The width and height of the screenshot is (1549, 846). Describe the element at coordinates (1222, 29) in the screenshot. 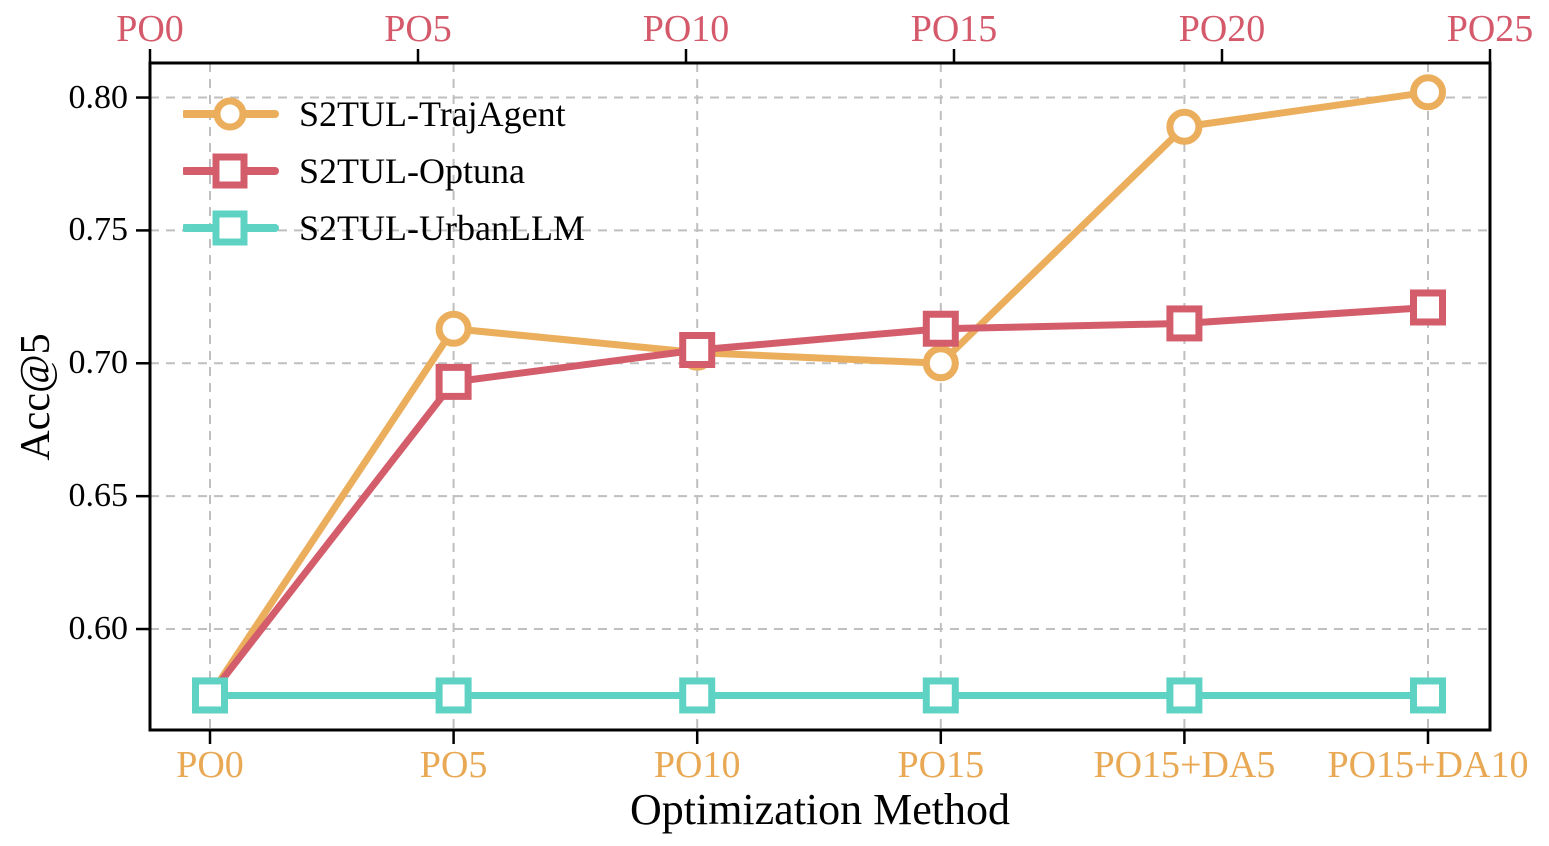

I see `top-tick-label-PO20: PO20` at that location.